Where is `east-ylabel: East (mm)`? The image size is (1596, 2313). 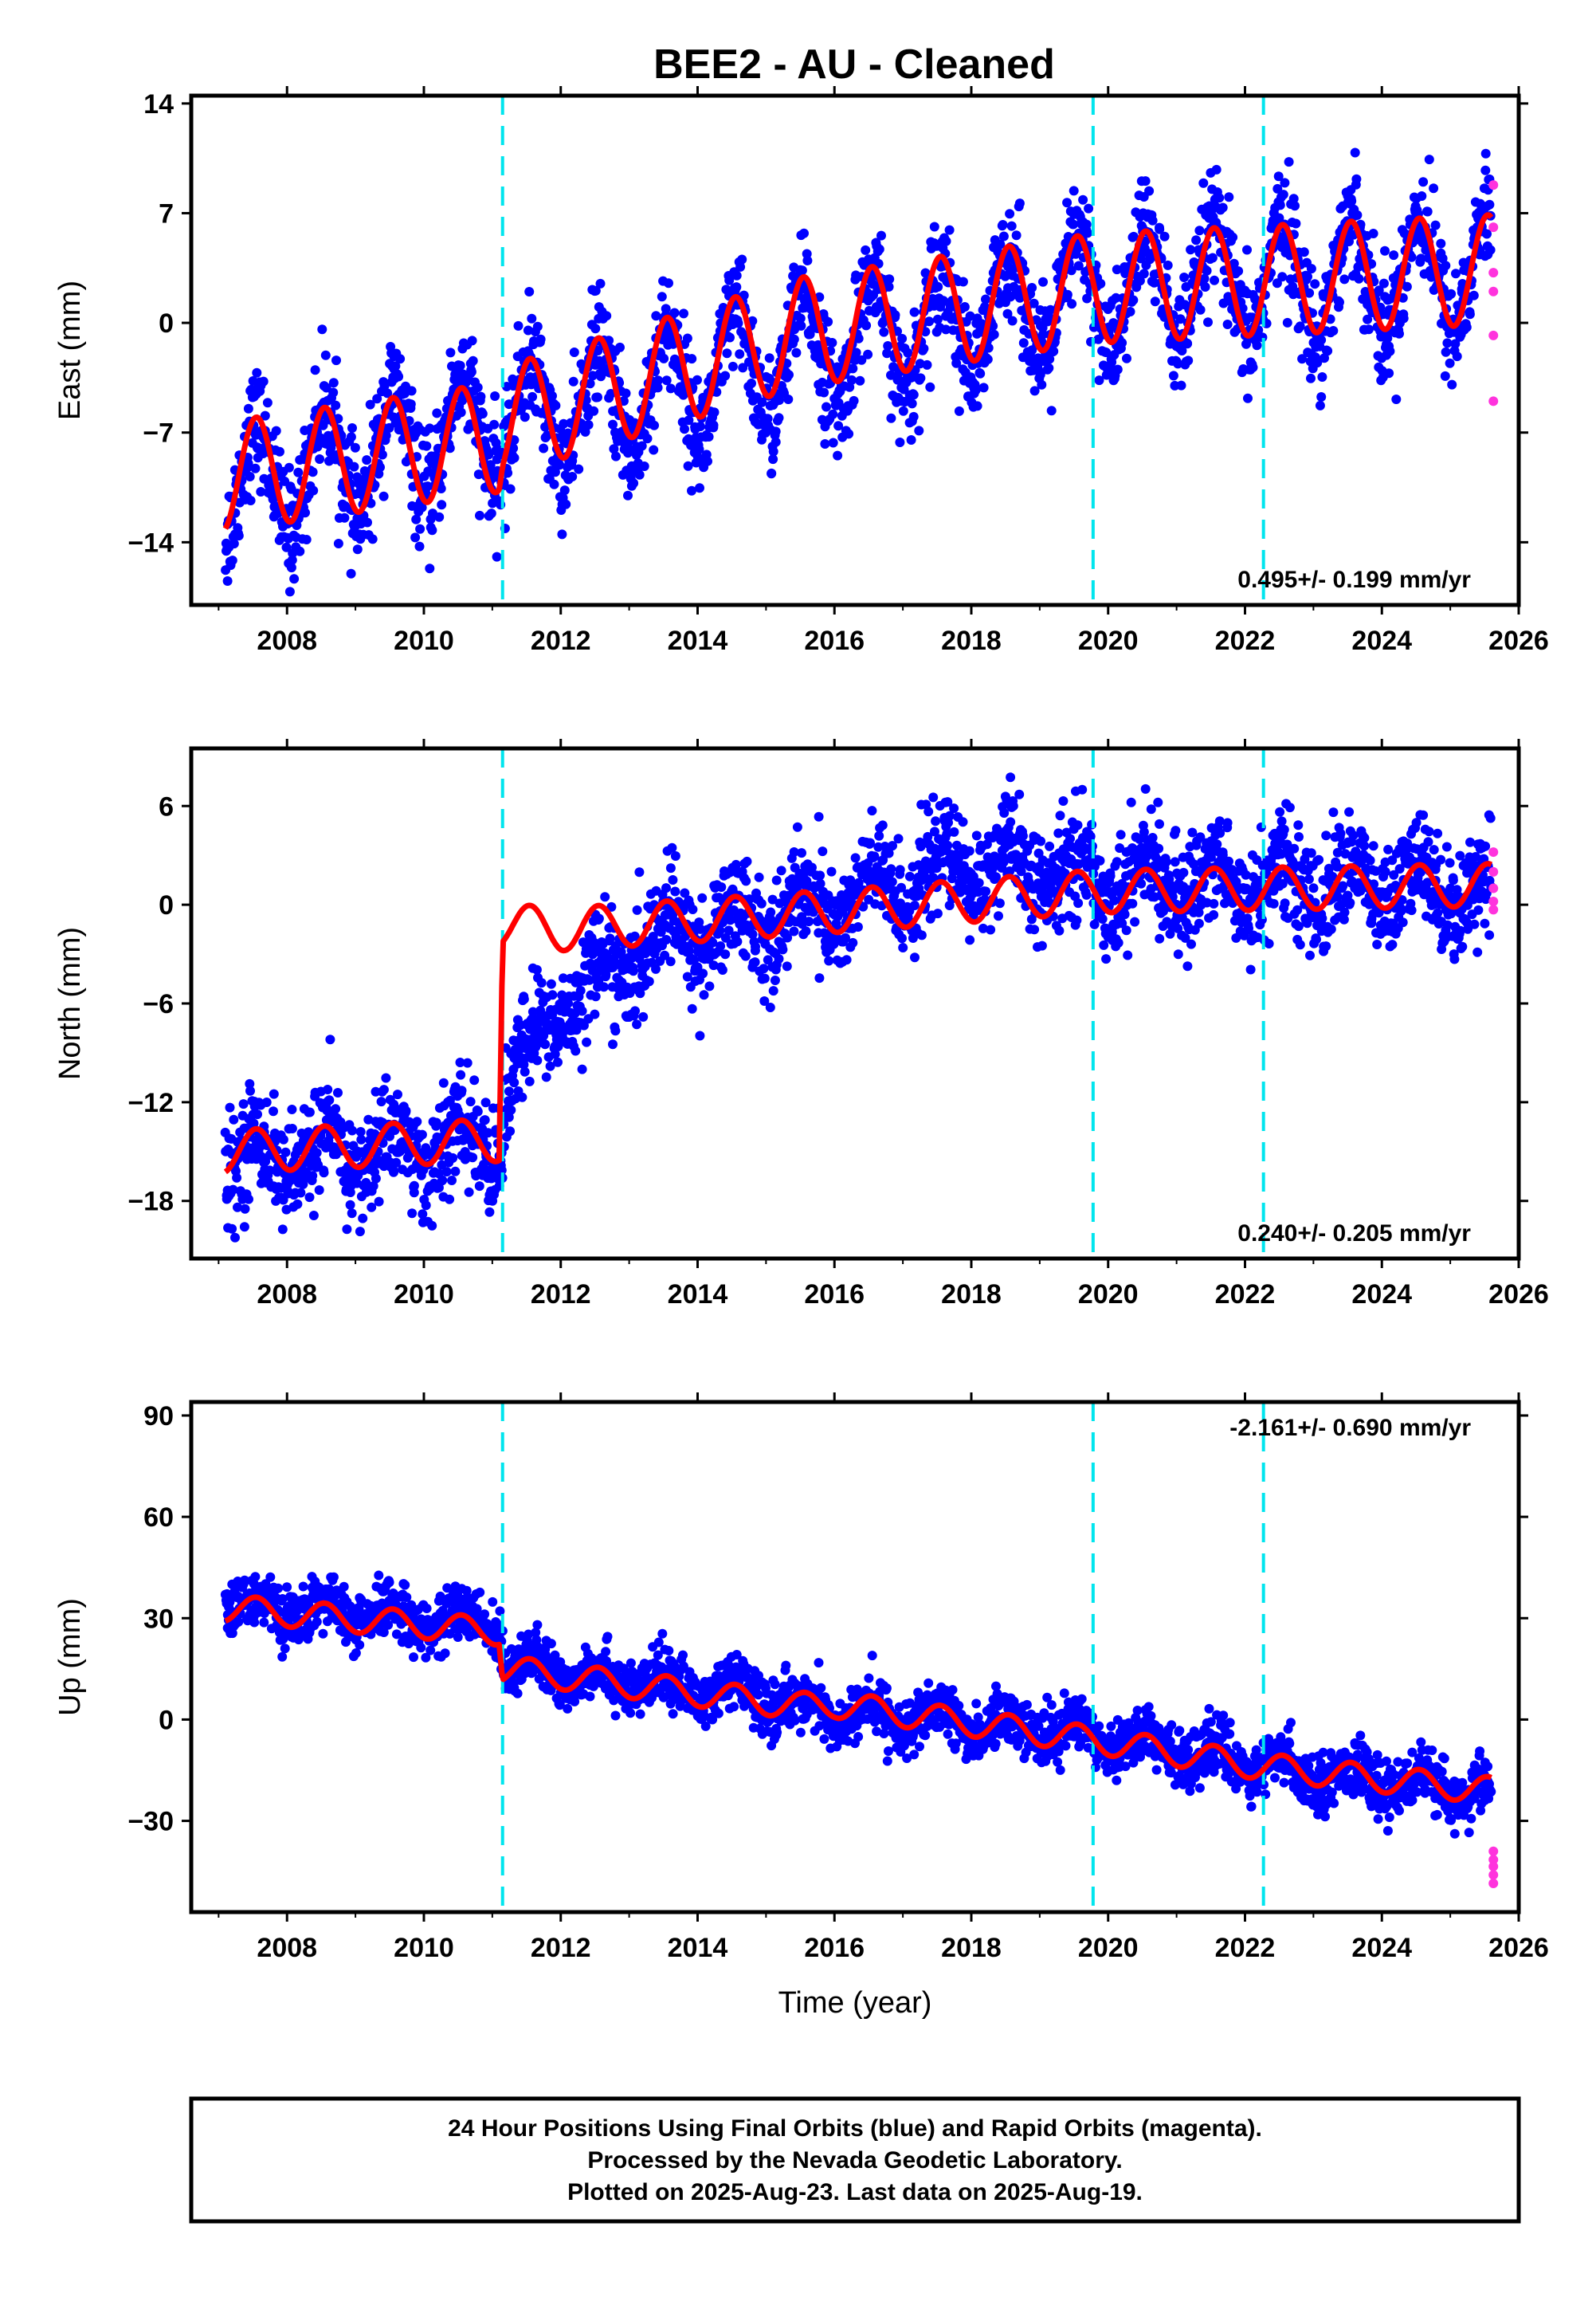
east-ylabel: East (mm) is located at coordinates (70, 350).